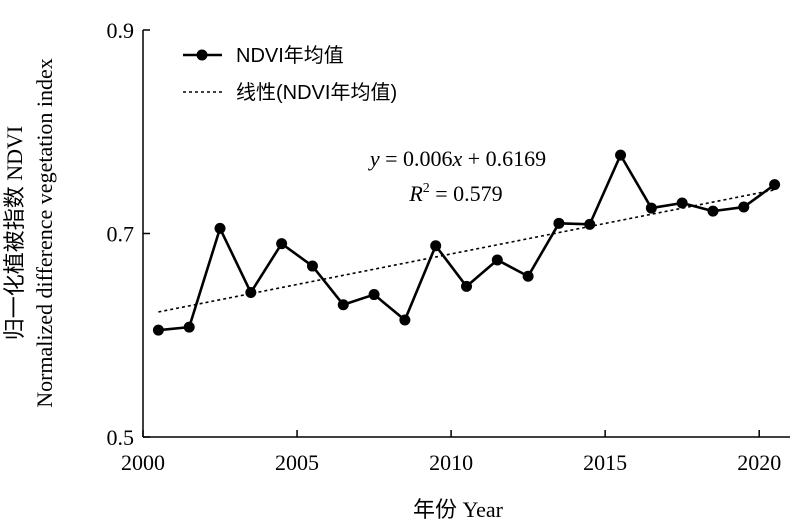 The width and height of the screenshot is (800, 528). Describe the element at coordinates (14, 233) in the screenshot. I see `y-axis-title-line1: 归一化植被指数 NDVI` at that location.